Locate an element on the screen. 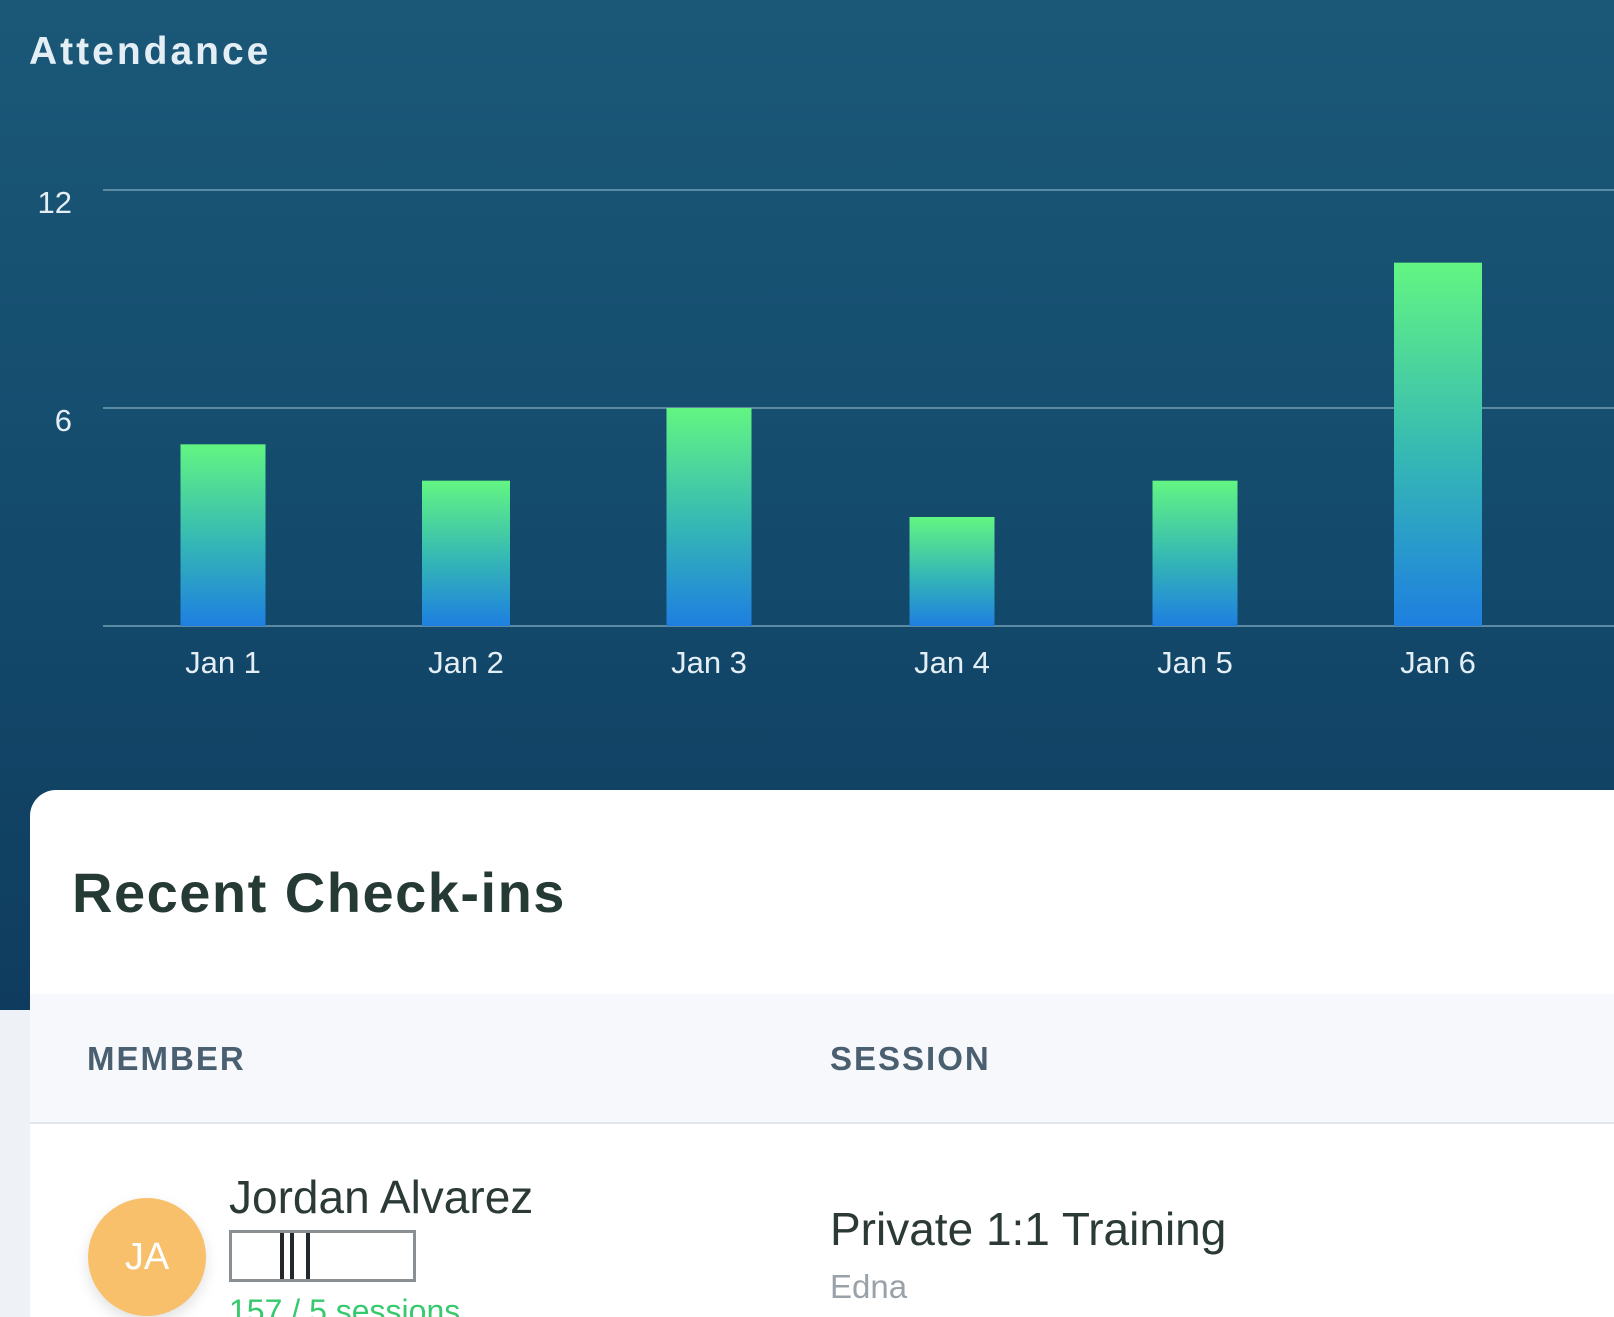 The image size is (1614, 1317). y-tick-label: 12 is located at coordinates (55, 202).